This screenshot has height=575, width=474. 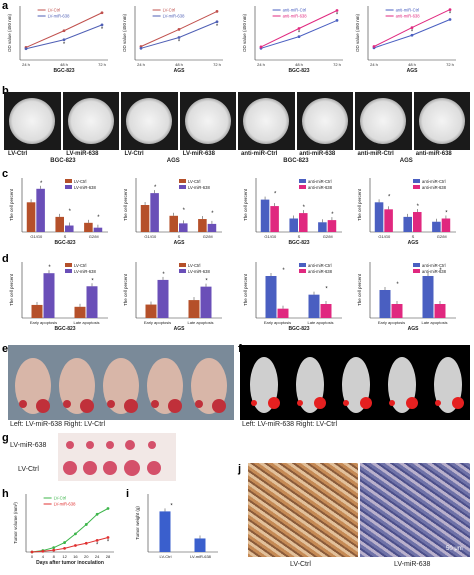 I want to click on colony-label: LV-Ctrl, so click(x=18, y=154).